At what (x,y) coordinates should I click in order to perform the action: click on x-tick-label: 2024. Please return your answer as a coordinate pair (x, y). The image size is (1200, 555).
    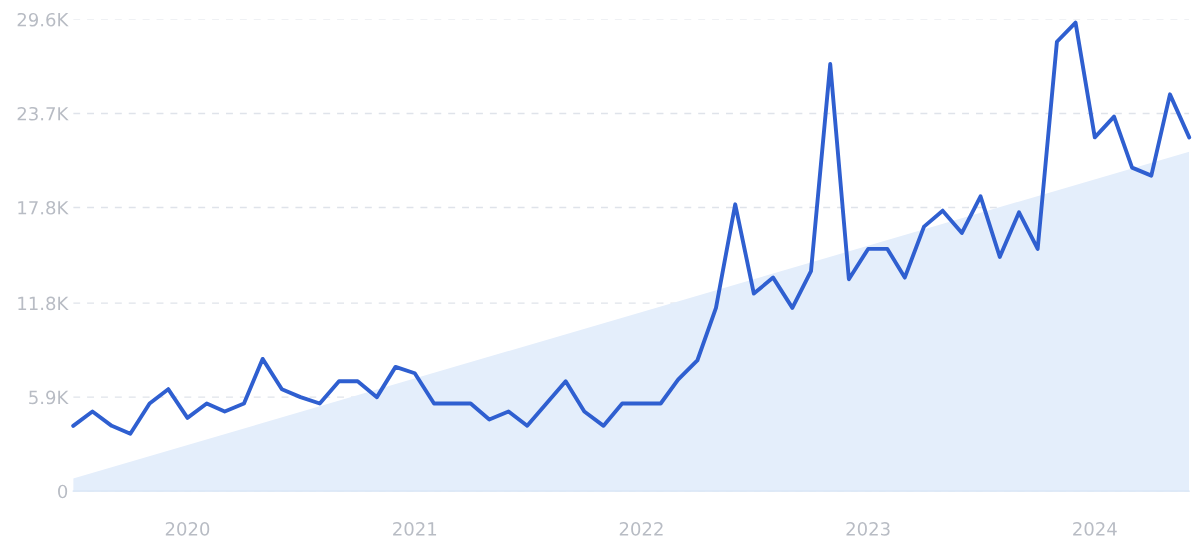
    Looking at the image, I should click on (1095, 529).